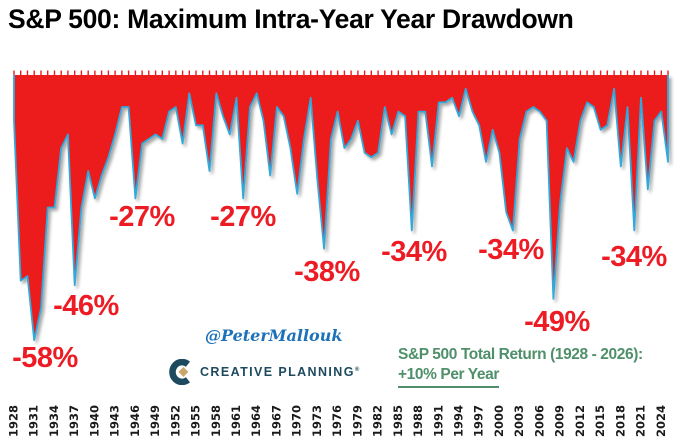  Describe the element at coordinates (142, 217) in the screenshot. I see `drawdown-label: -27%` at that location.